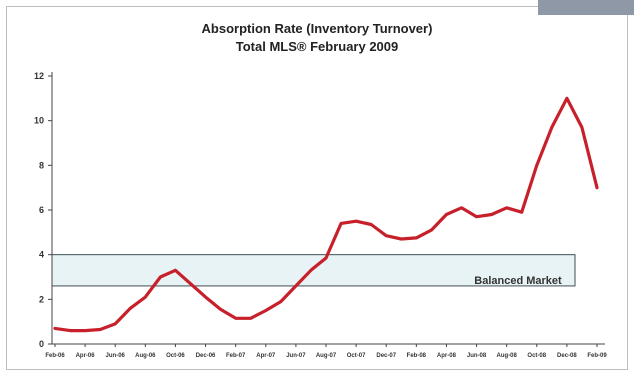 The image size is (634, 375). Describe the element at coordinates (317, 46) in the screenshot. I see `chart-subtitle: Total MLS® February 2009` at that location.